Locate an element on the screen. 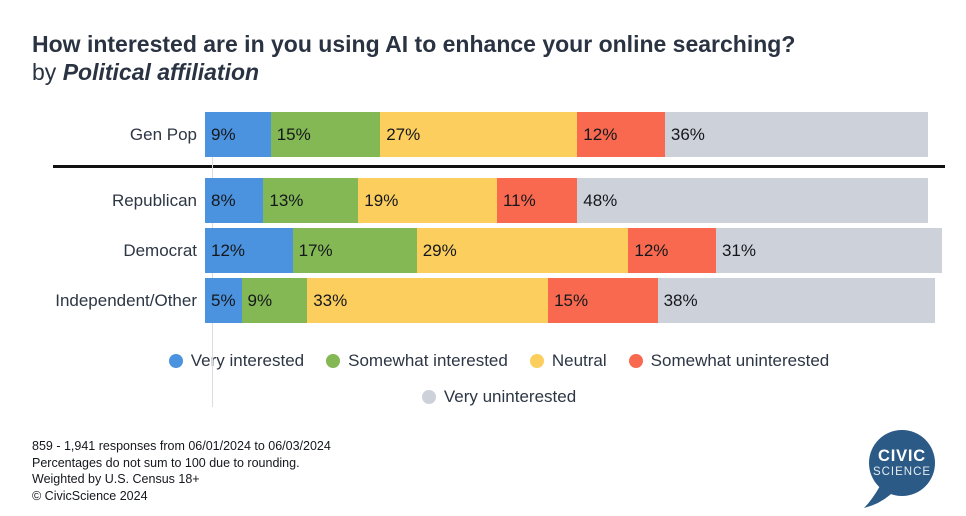 Image resolution: width=966 pixels, height=516 pixels. segment-value-label: 29% is located at coordinates (439, 250).